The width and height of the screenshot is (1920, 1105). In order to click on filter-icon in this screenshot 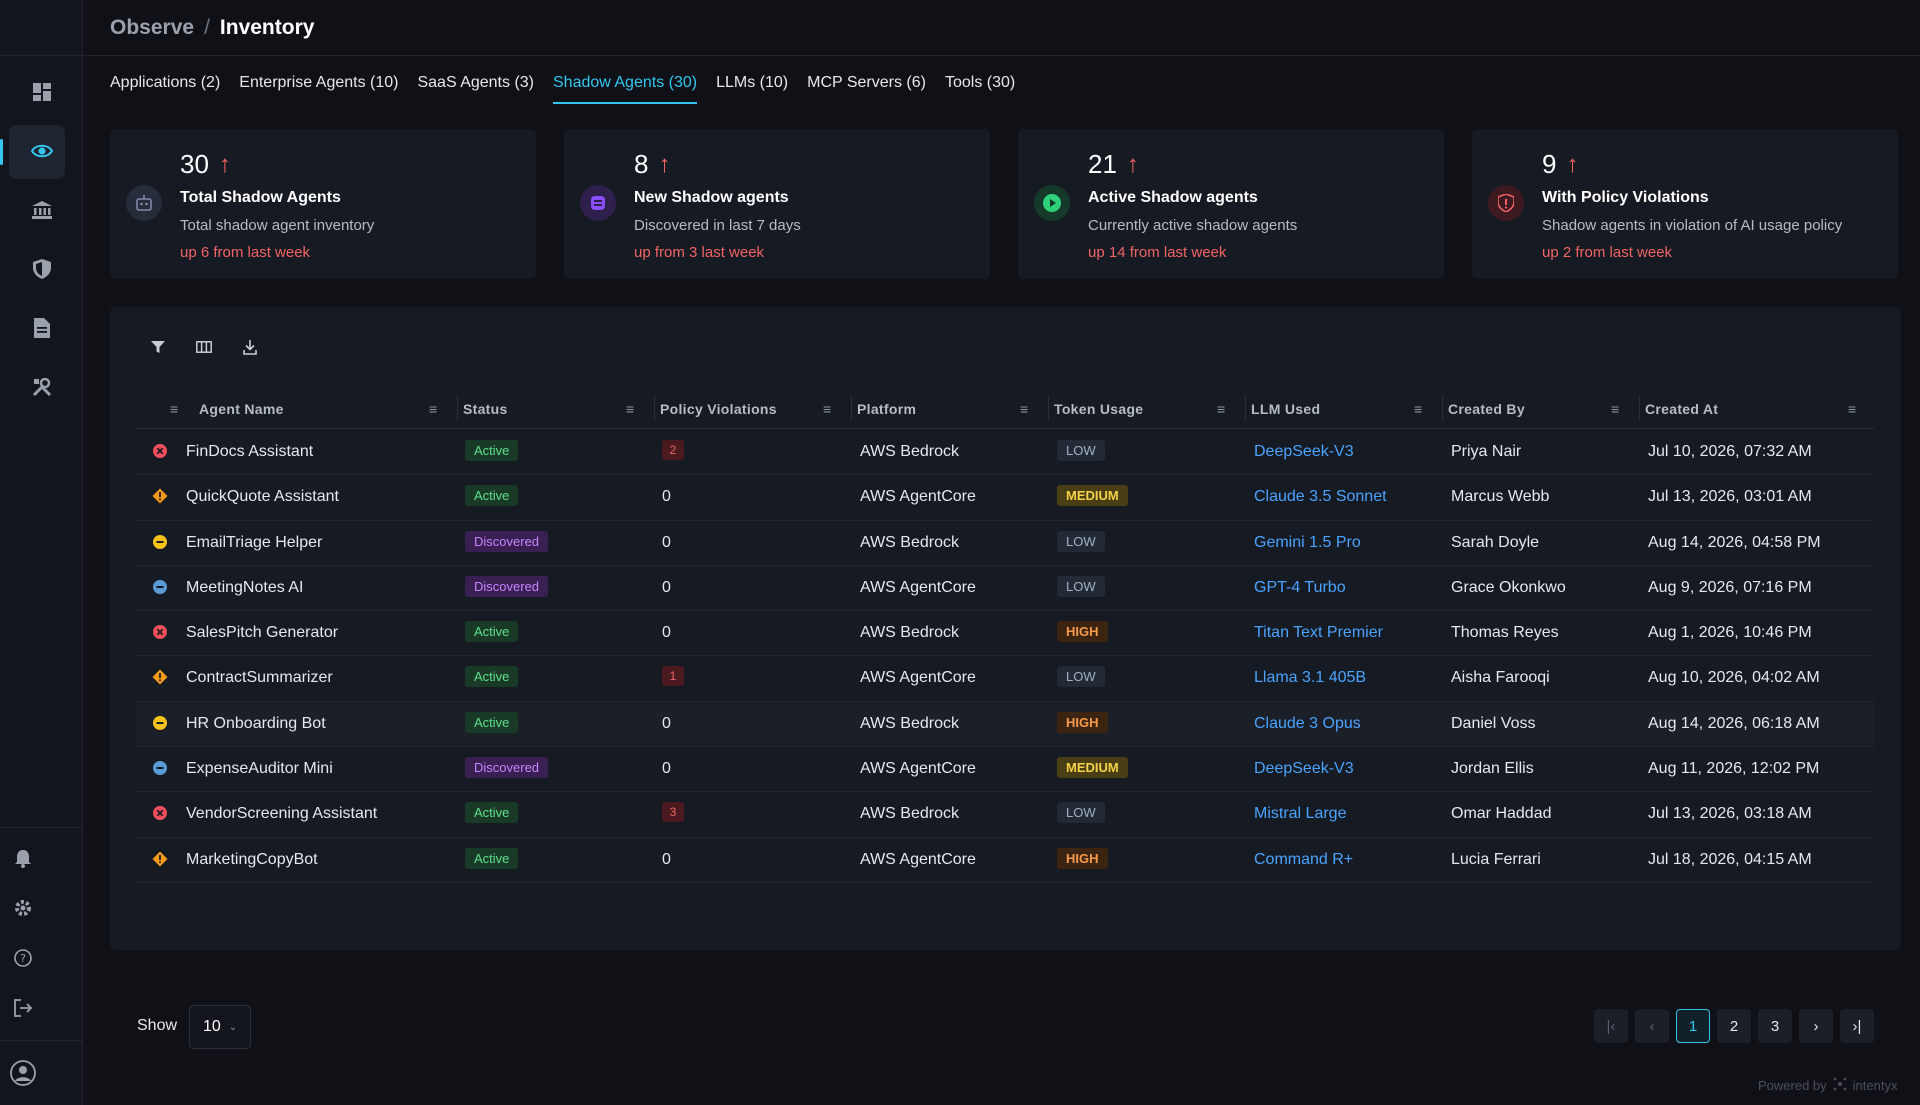, I will do `click(158, 347)`.